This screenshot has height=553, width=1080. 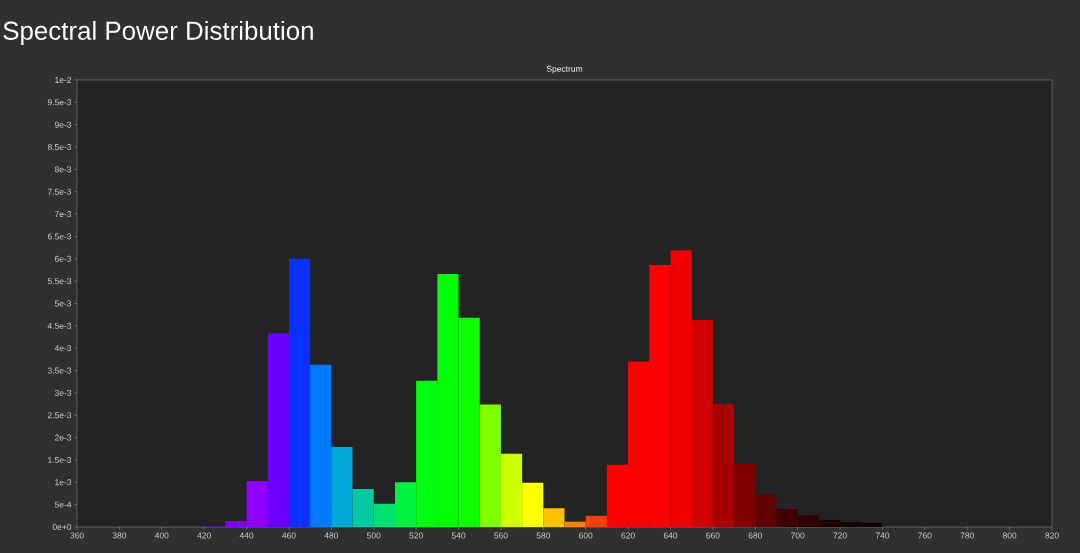 I want to click on x-tick-label: 540, so click(x=458, y=535).